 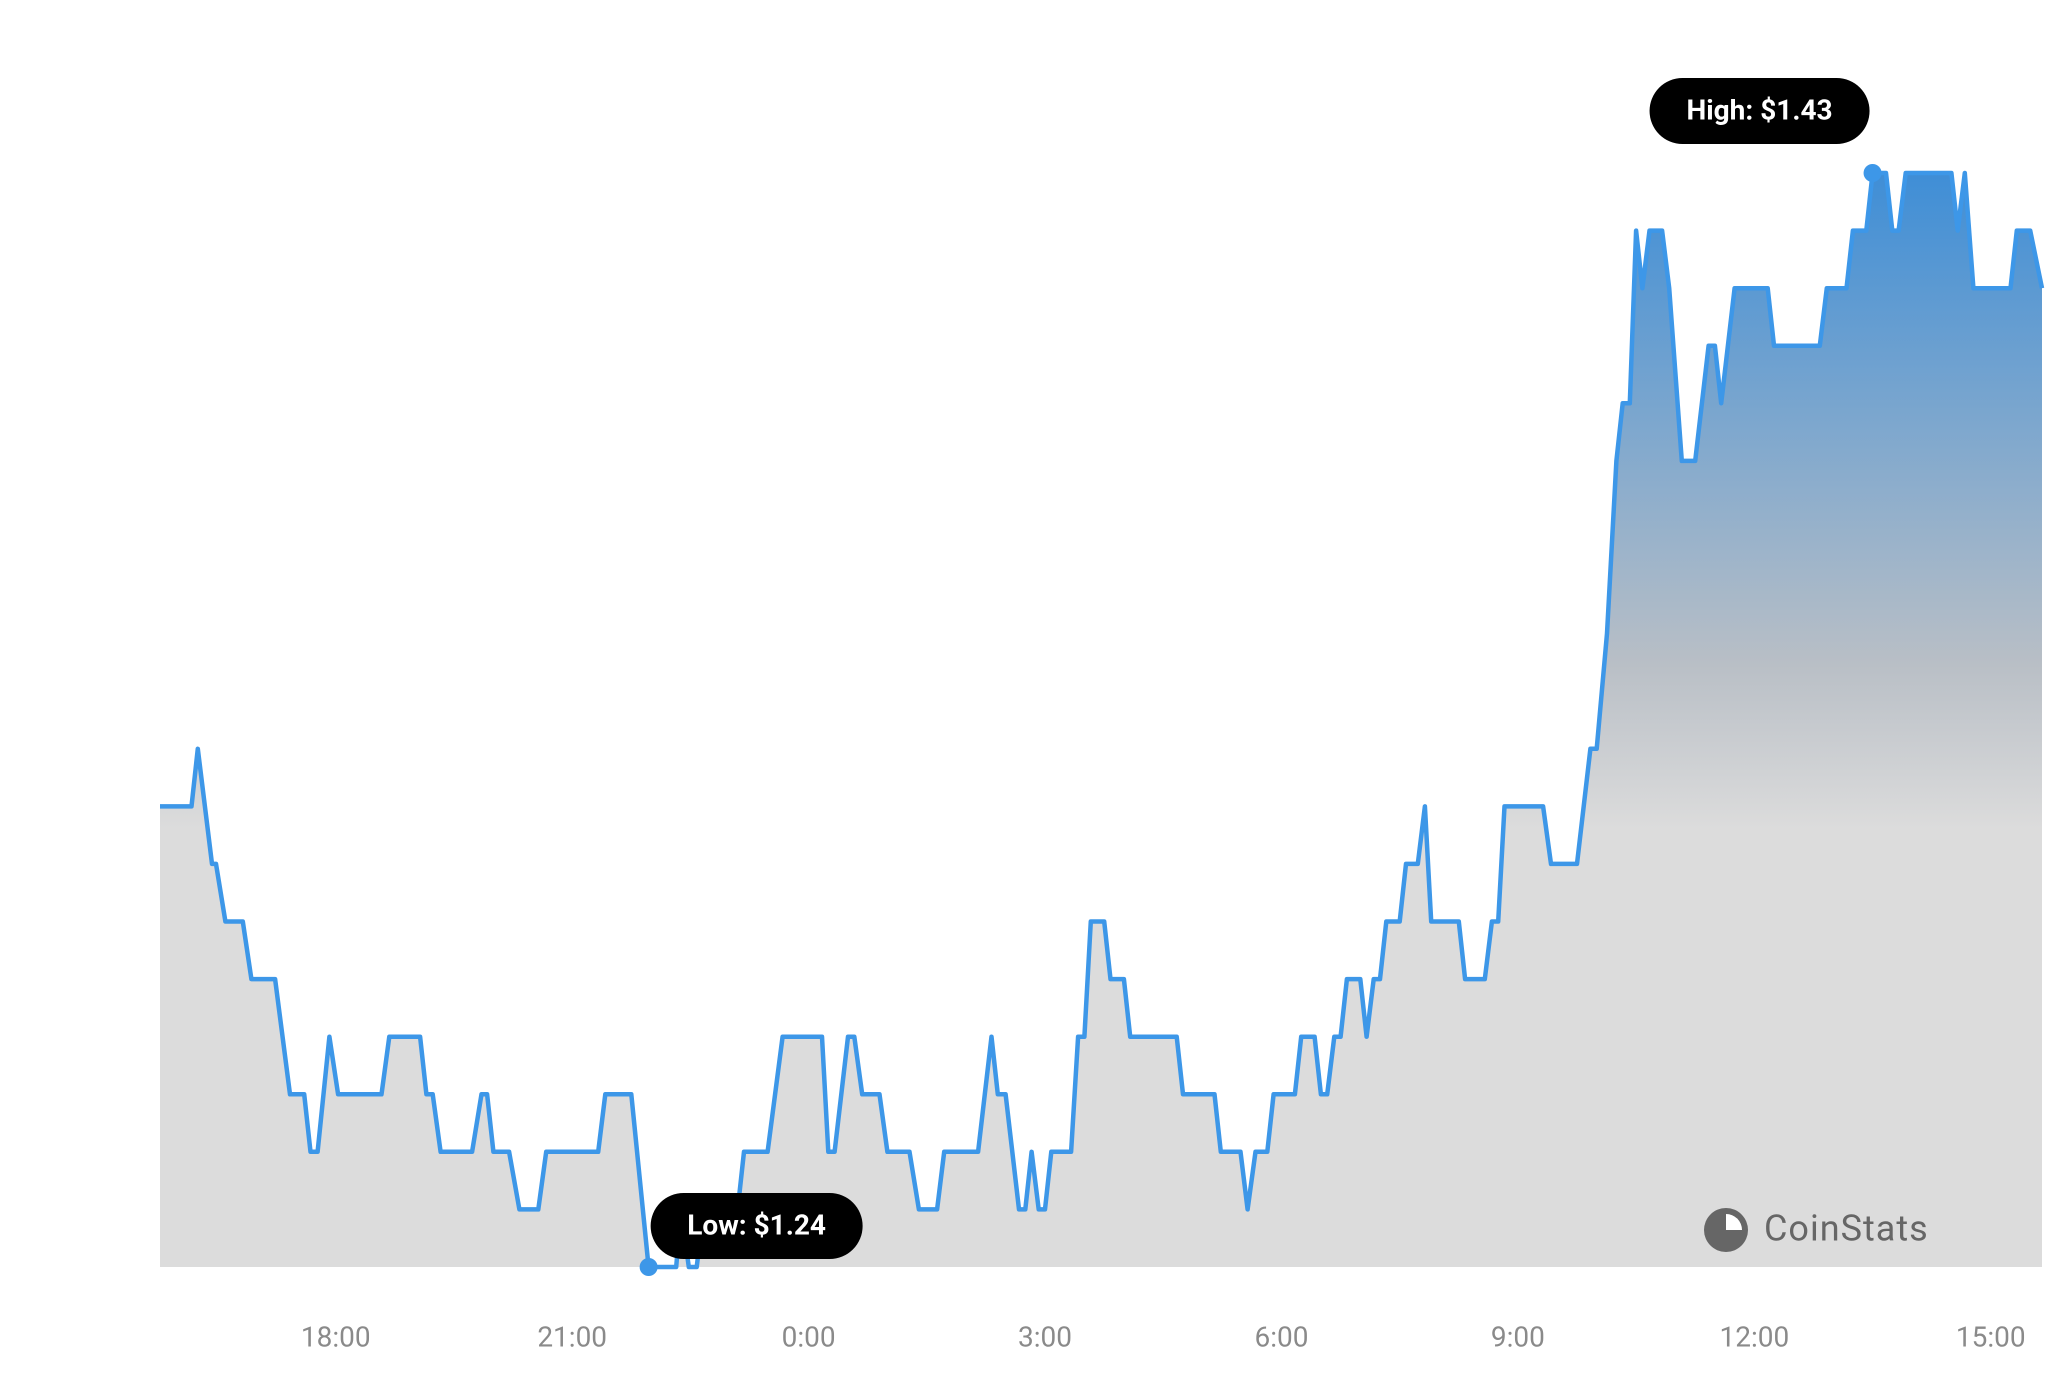 I want to click on annotation-text: High: $1.43, so click(x=1760, y=109).